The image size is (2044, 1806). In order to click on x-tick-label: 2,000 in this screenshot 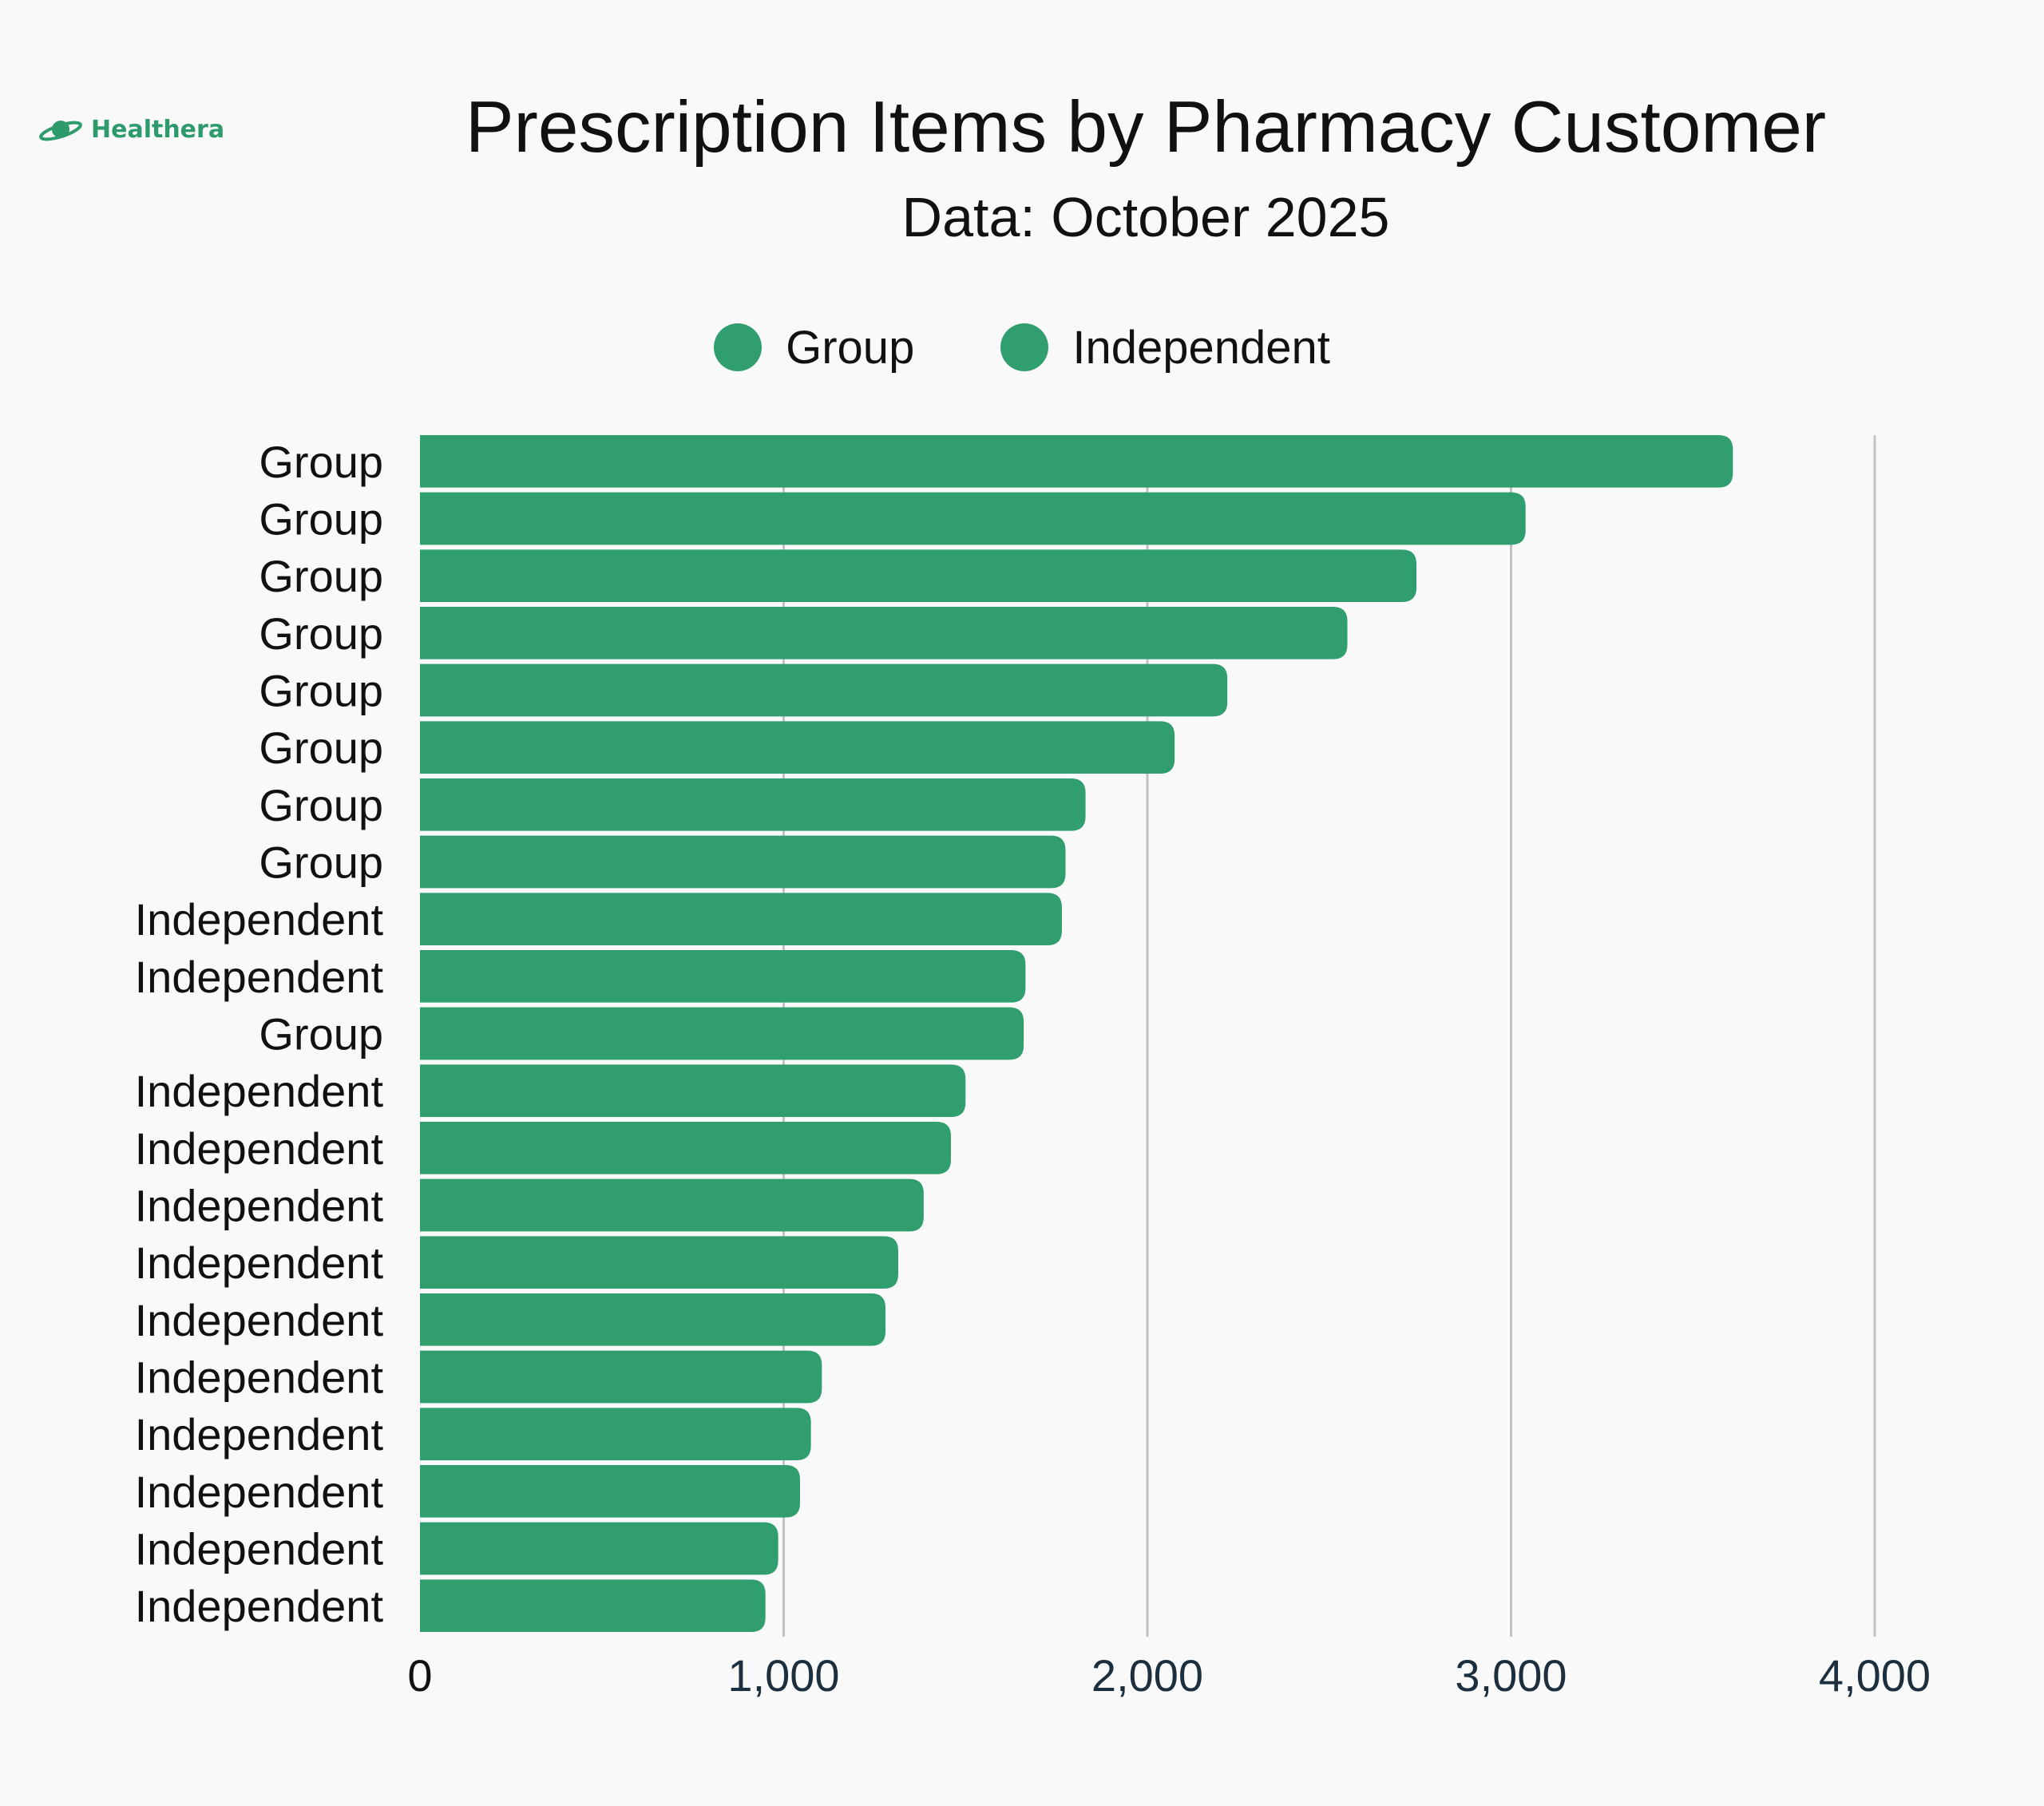, I will do `click(1147, 1676)`.